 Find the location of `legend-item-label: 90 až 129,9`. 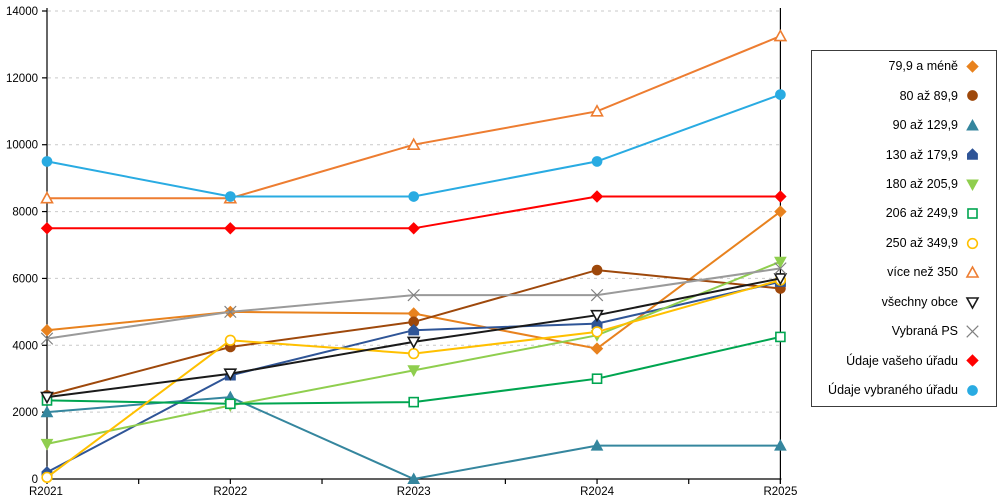

legend-item-label: 90 až 129,9 is located at coordinates (925, 125).